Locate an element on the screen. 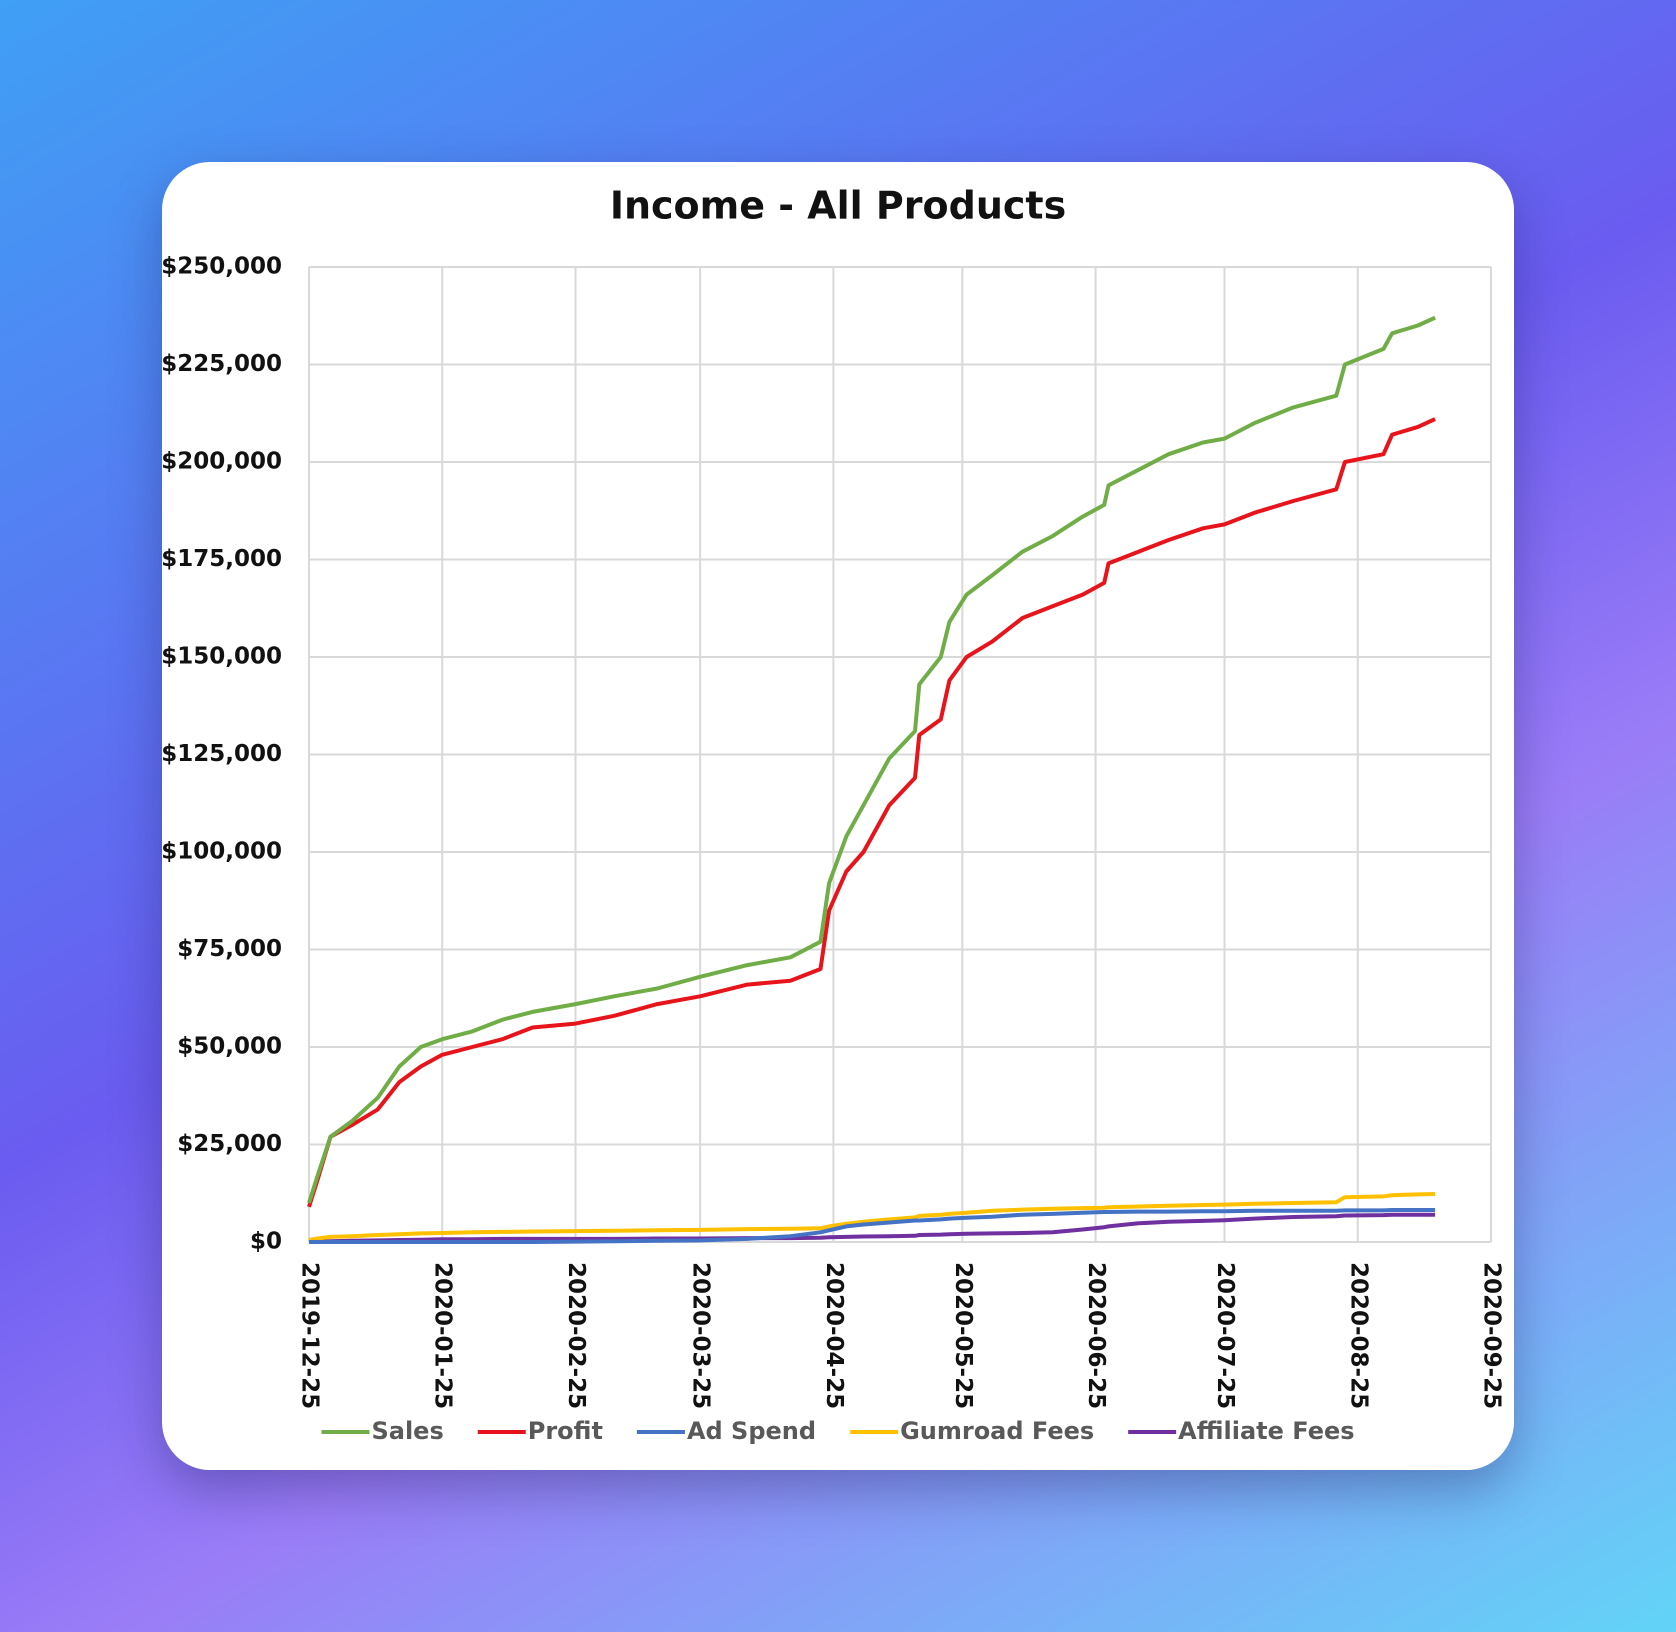  x-tick-label: 2020-08-25 is located at coordinates (1358, 1335).